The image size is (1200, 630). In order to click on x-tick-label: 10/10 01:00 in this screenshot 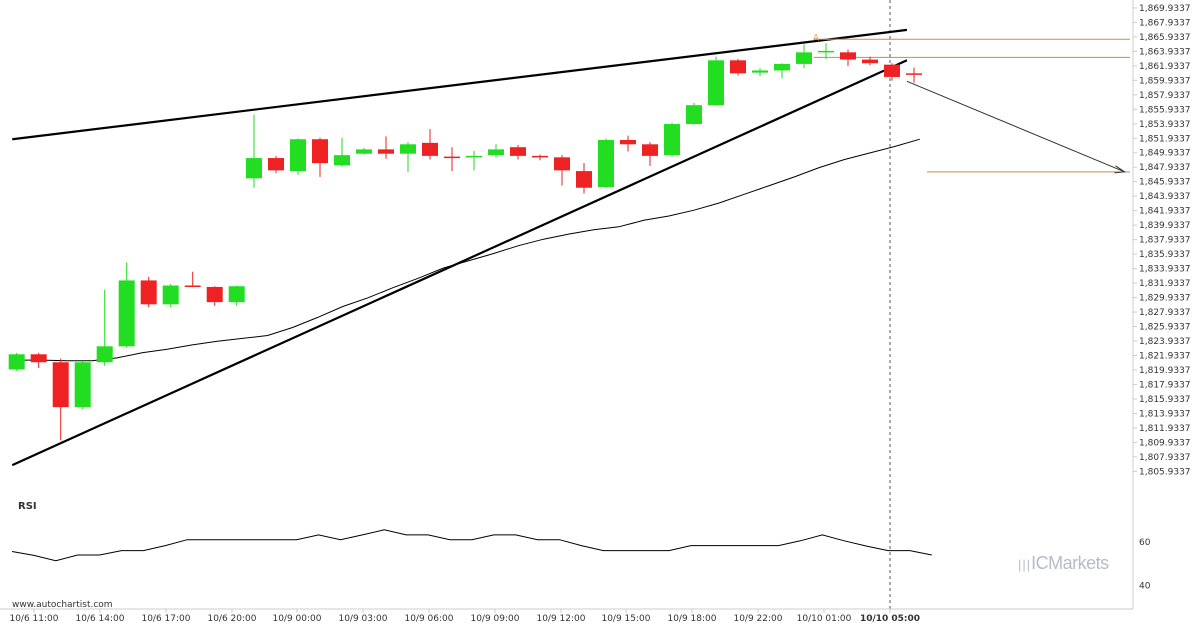, I will do `click(824, 619)`.